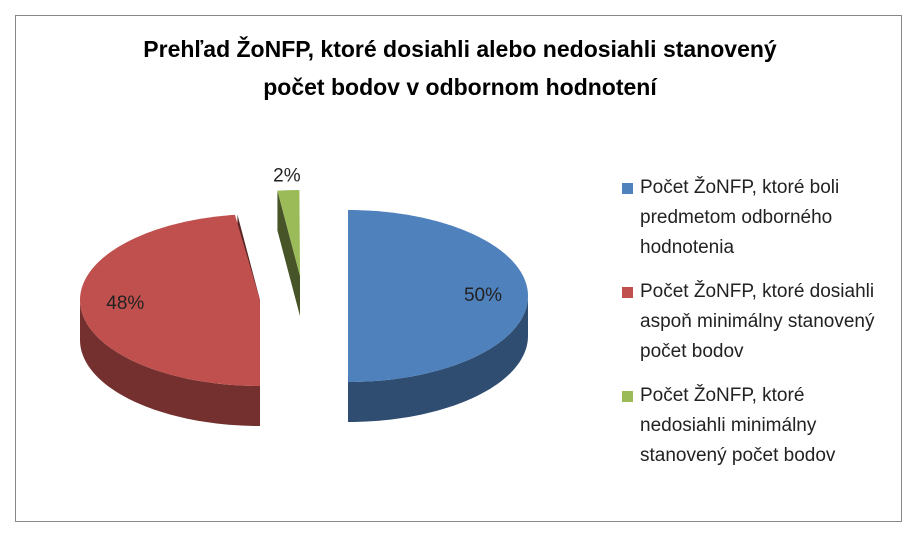  I want to click on pie-slice: 48%, so click(170, 320).